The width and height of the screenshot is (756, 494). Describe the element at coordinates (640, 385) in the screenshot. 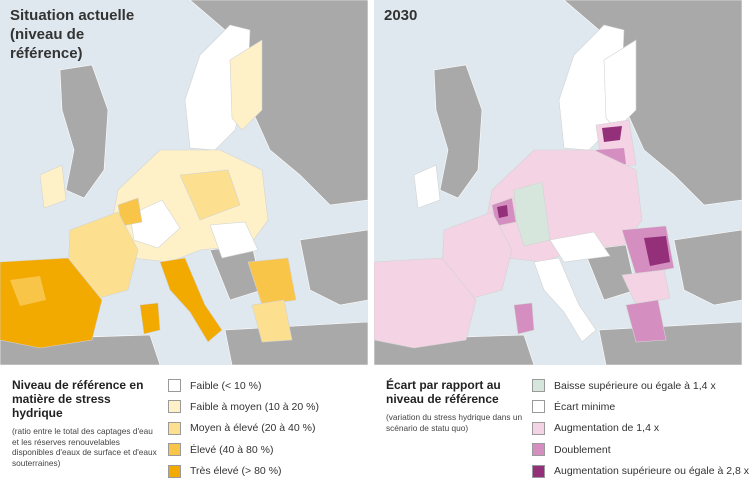

I see `legend-item-decrease: Baisse supérieure ou égale à 1,4 x` at that location.